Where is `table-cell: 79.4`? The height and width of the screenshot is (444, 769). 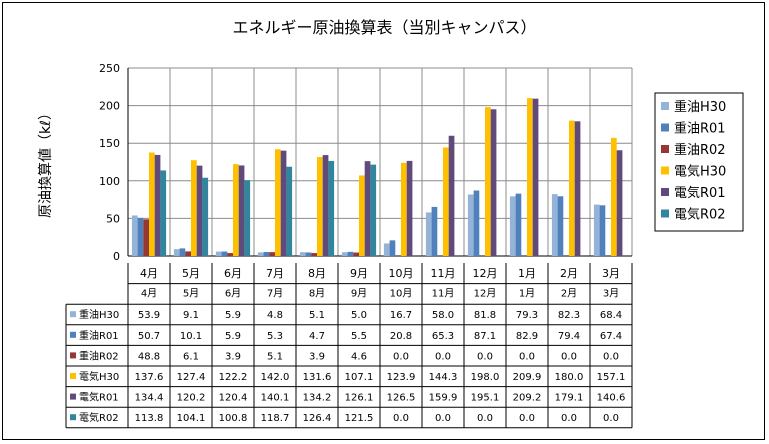 table-cell: 79.4 is located at coordinates (569, 336).